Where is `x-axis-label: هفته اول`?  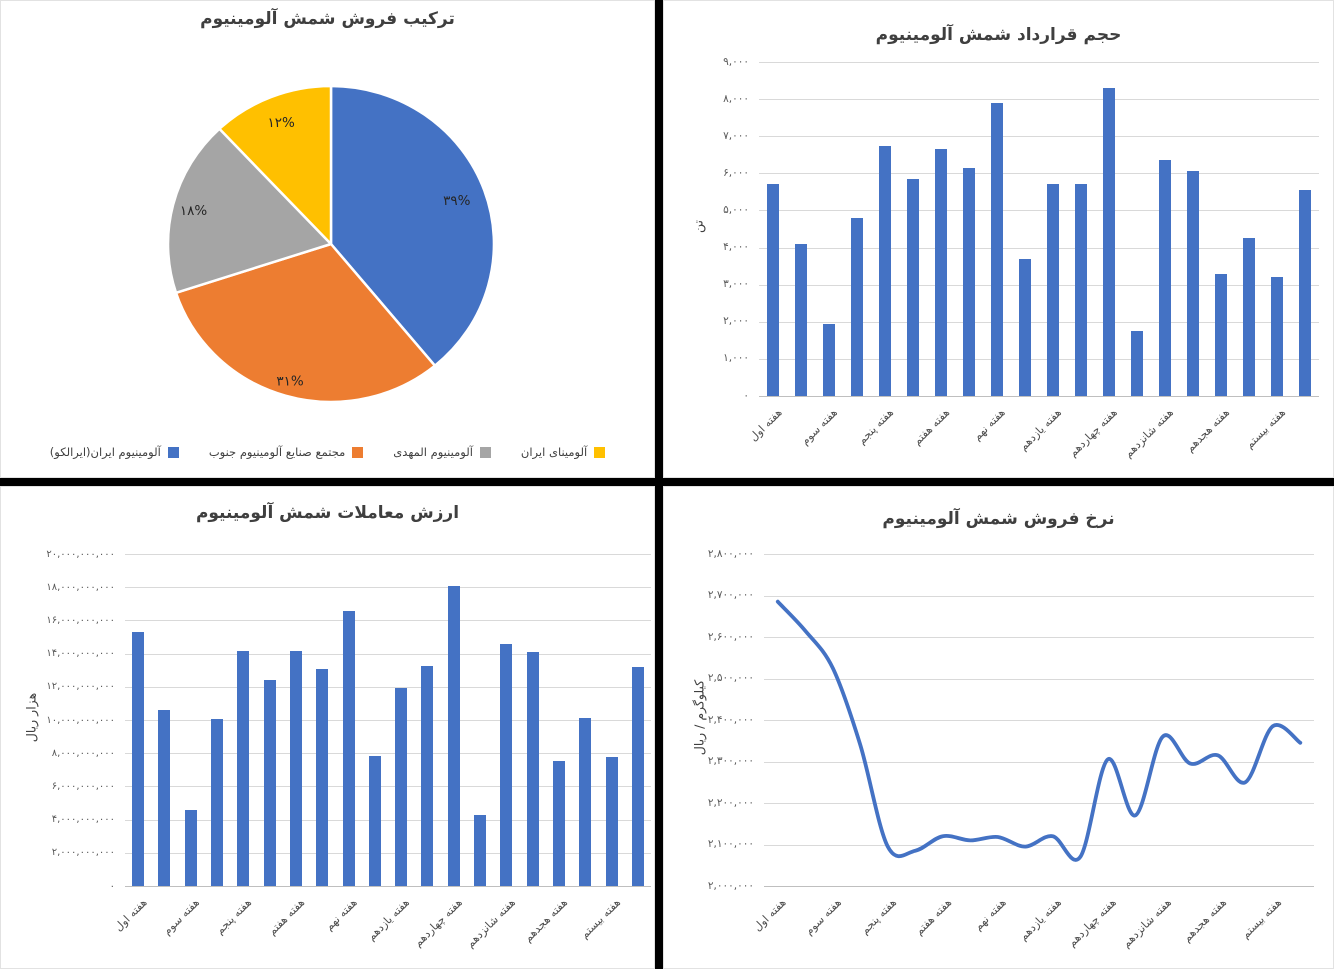 x-axis-label: هفته اول is located at coordinates (130, 915).